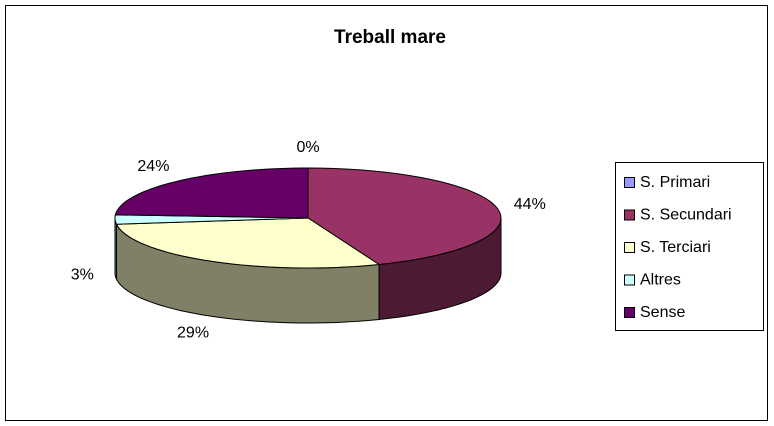 This screenshot has height=426, width=774. I want to click on legend-box, so click(689, 246).